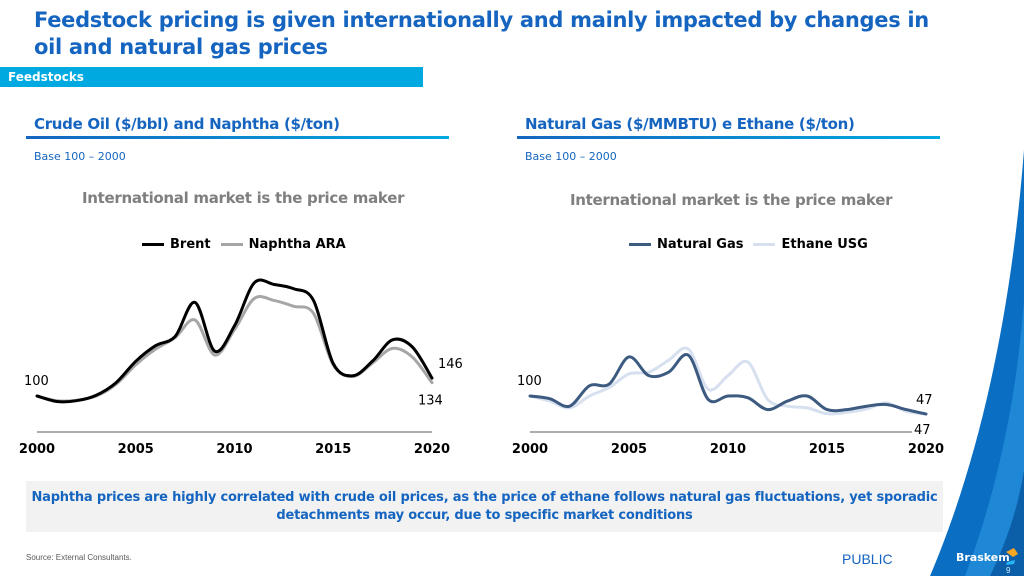  I want to click on legend-label-natural-gas: Natural Gas, so click(700, 244).